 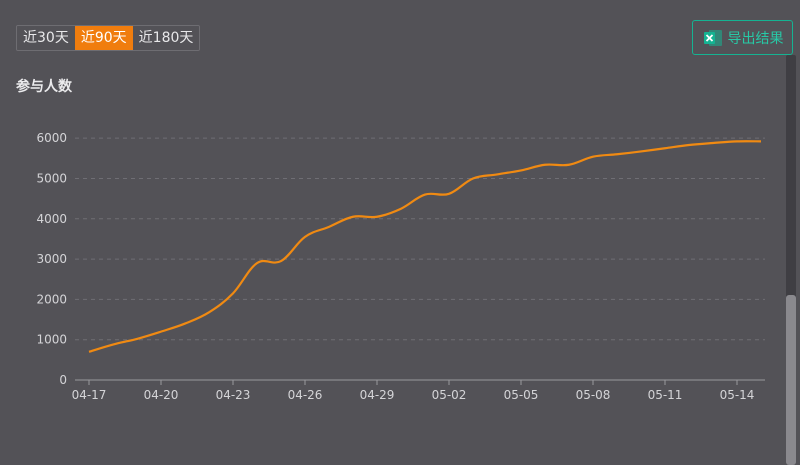 I want to click on x-tick-label: 05-08, so click(x=593, y=395).